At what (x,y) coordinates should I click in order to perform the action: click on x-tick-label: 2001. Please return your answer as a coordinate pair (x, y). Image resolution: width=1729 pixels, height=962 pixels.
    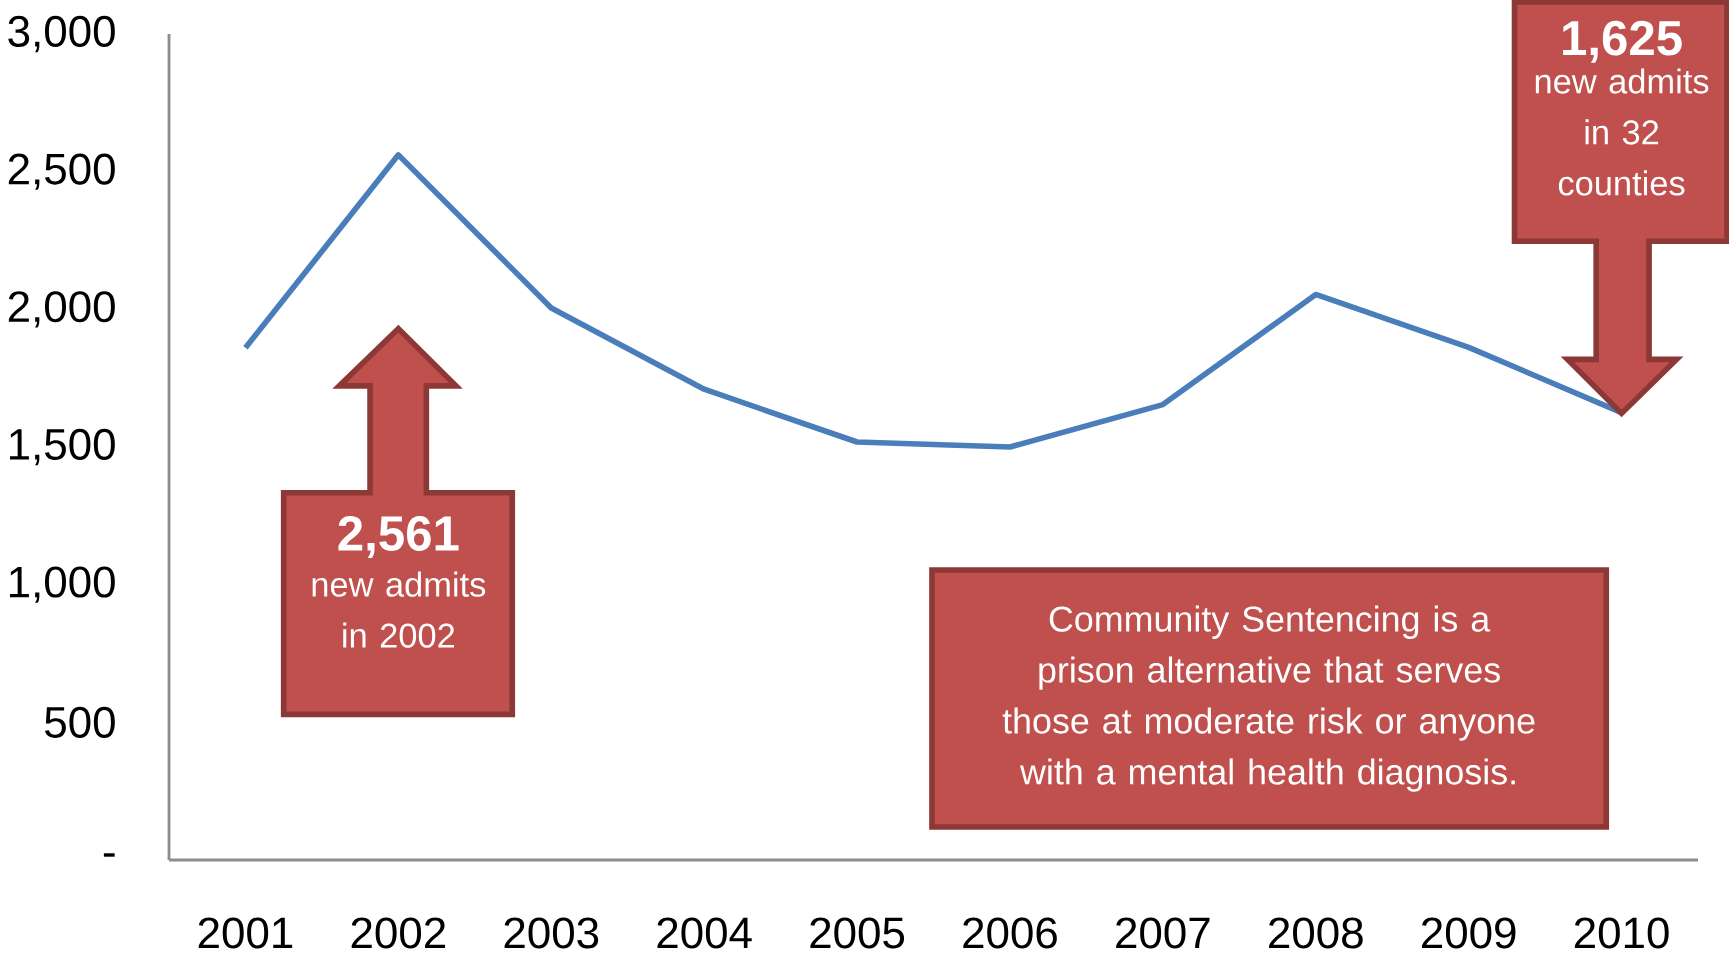
    Looking at the image, I should click on (245, 933).